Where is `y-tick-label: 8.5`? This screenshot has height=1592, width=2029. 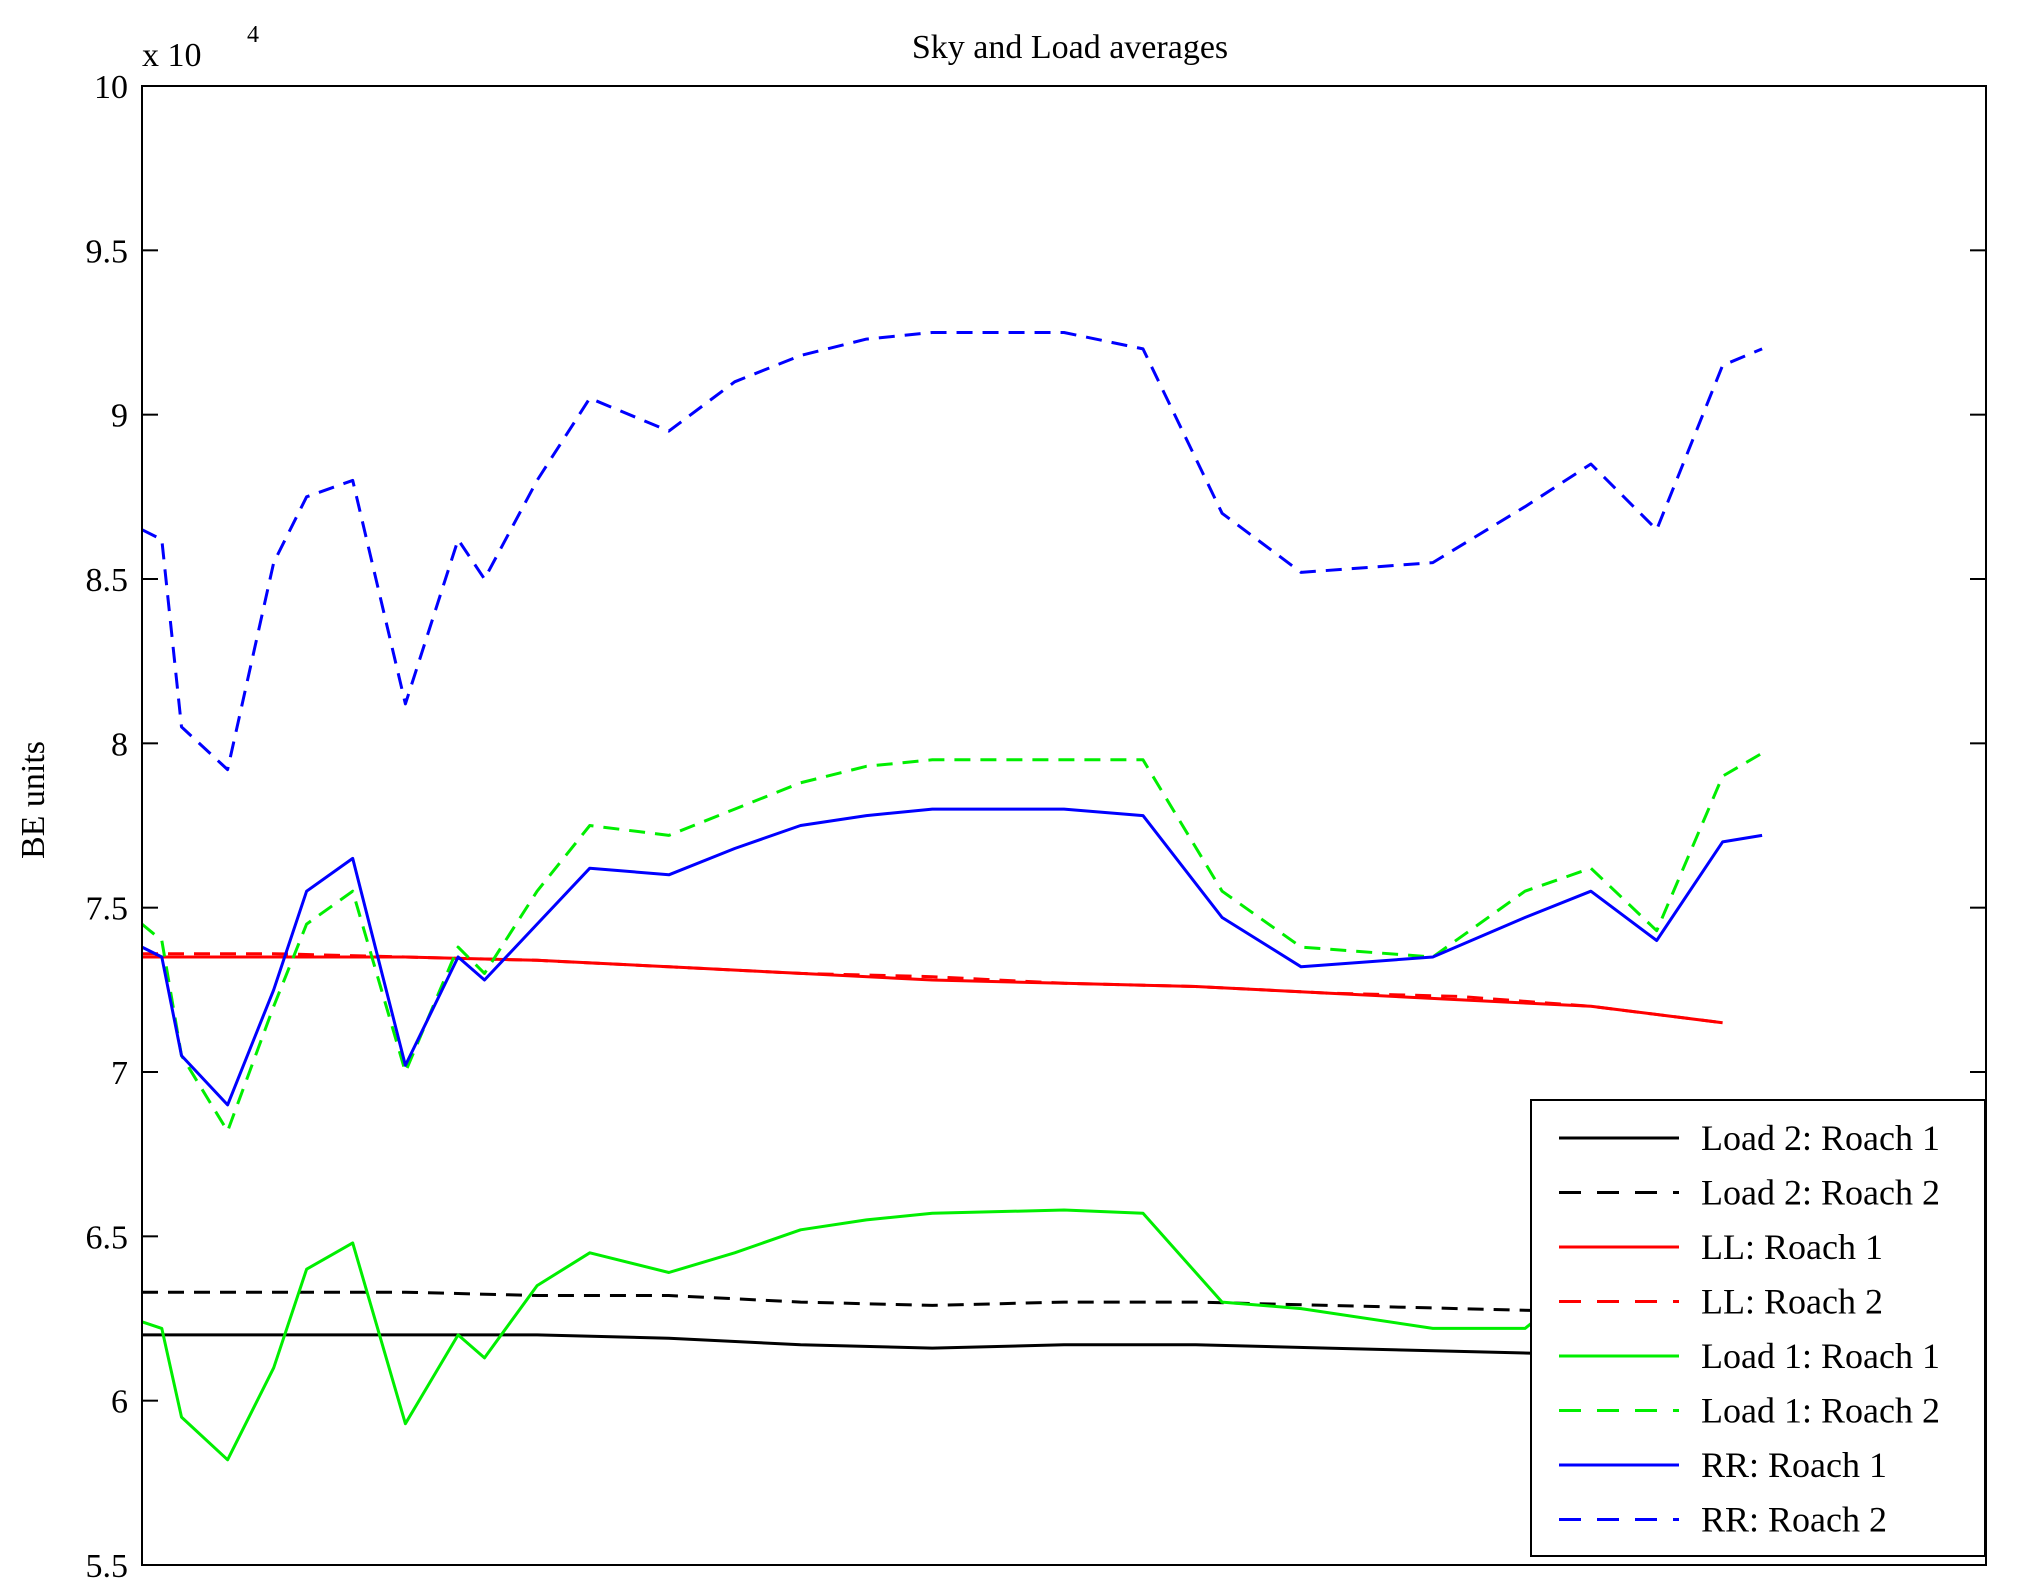
y-tick-label: 8.5 is located at coordinates (107, 580).